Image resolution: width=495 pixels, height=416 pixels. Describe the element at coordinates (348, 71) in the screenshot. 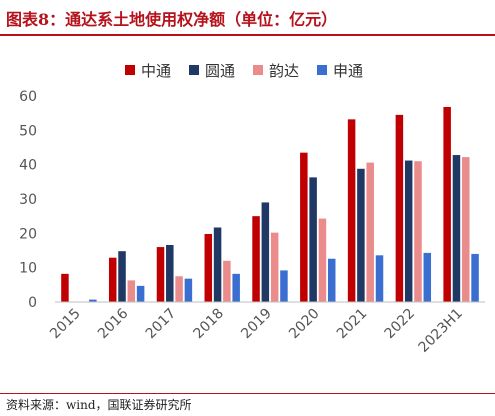

I see `legend-label: 申通` at that location.